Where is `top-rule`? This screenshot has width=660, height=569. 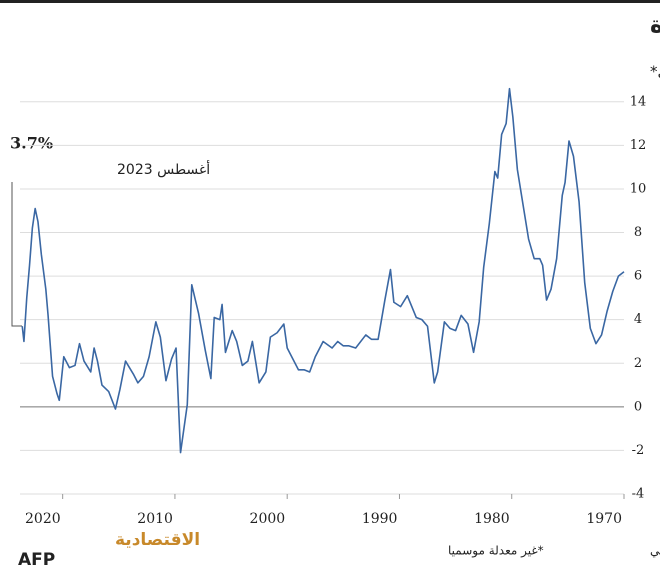
top-rule is located at coordinates (330, 1).